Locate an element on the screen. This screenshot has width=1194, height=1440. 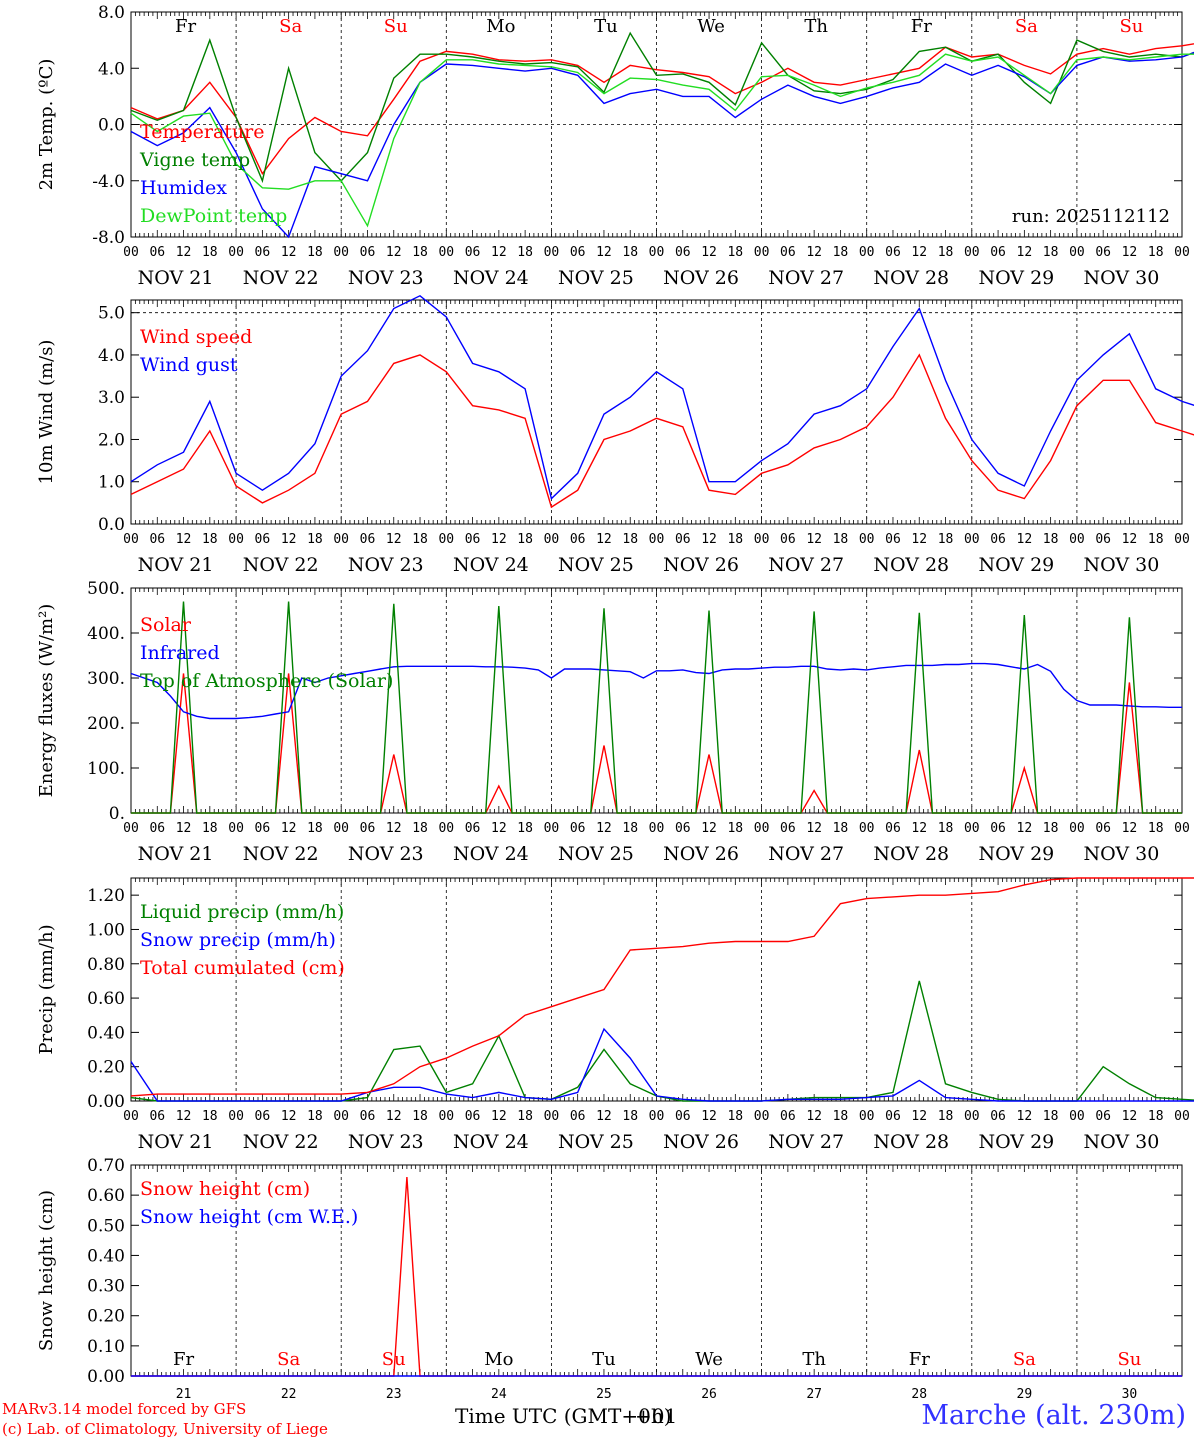
day-number-label: 28 is located at coordinates (919, 1394).